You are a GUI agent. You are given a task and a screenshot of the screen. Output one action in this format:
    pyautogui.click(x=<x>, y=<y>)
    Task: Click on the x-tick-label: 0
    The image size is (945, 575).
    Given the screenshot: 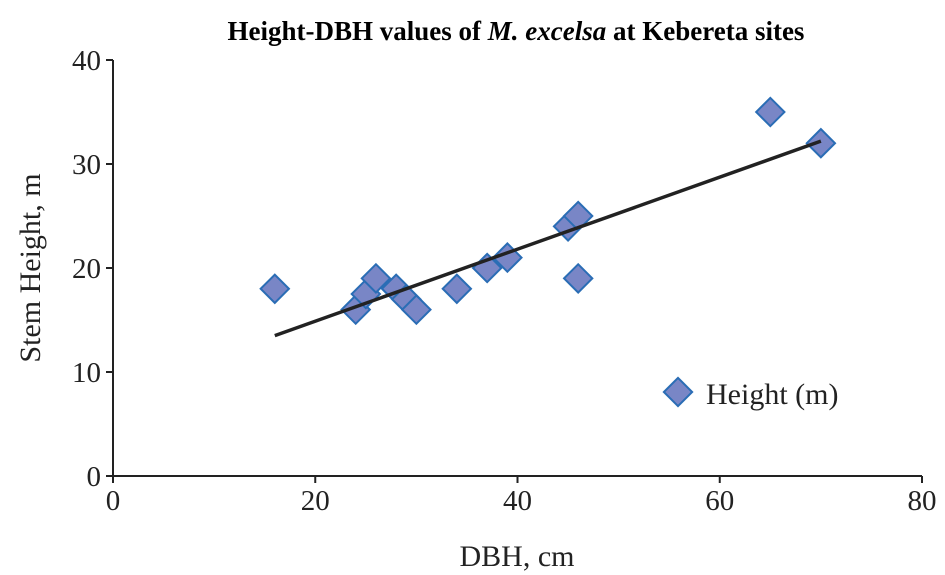 What is the action you would take?
    pyautogui.click(x=113, y=501)
    